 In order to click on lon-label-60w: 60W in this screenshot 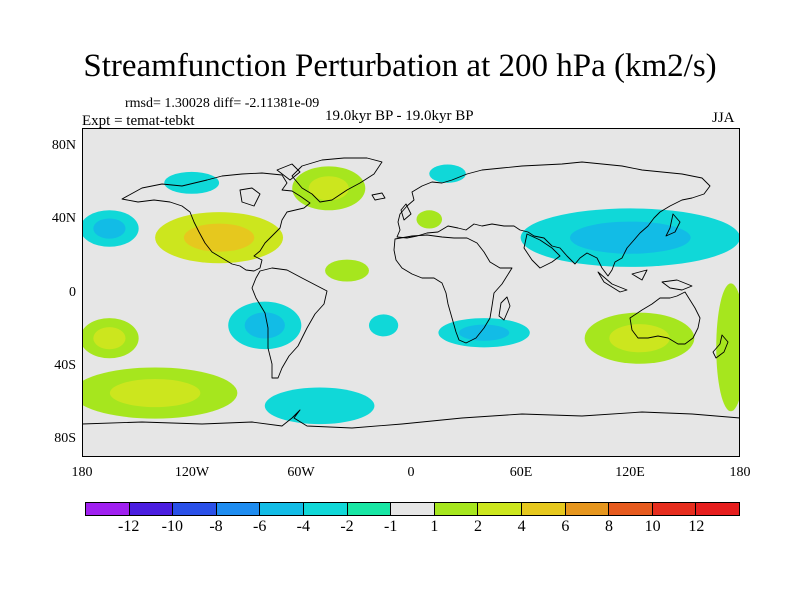, I will do `click(301, 472)`.